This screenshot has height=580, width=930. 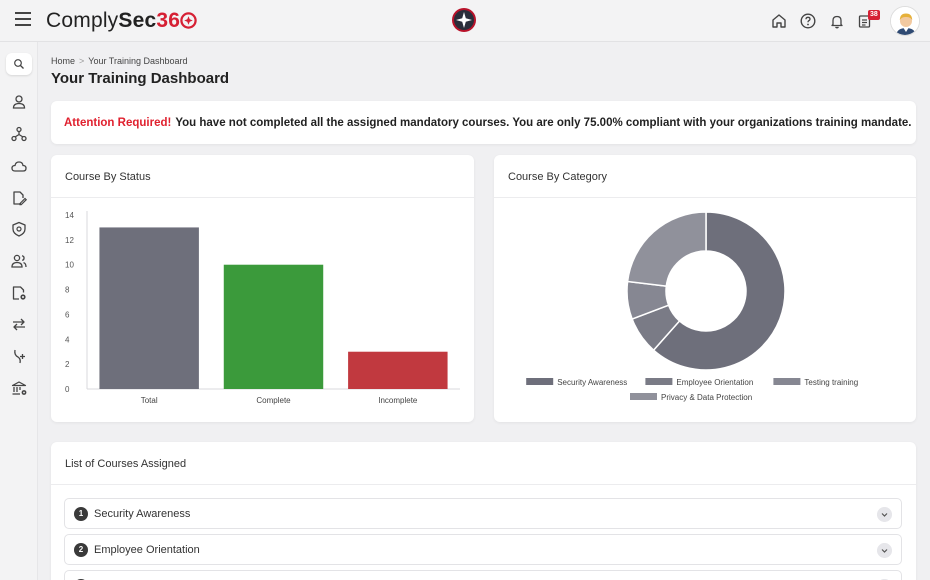 What do you see at coordinates (273, 326) in the screenshot?
I see `bar-complete` at bounding box center [273, 326].